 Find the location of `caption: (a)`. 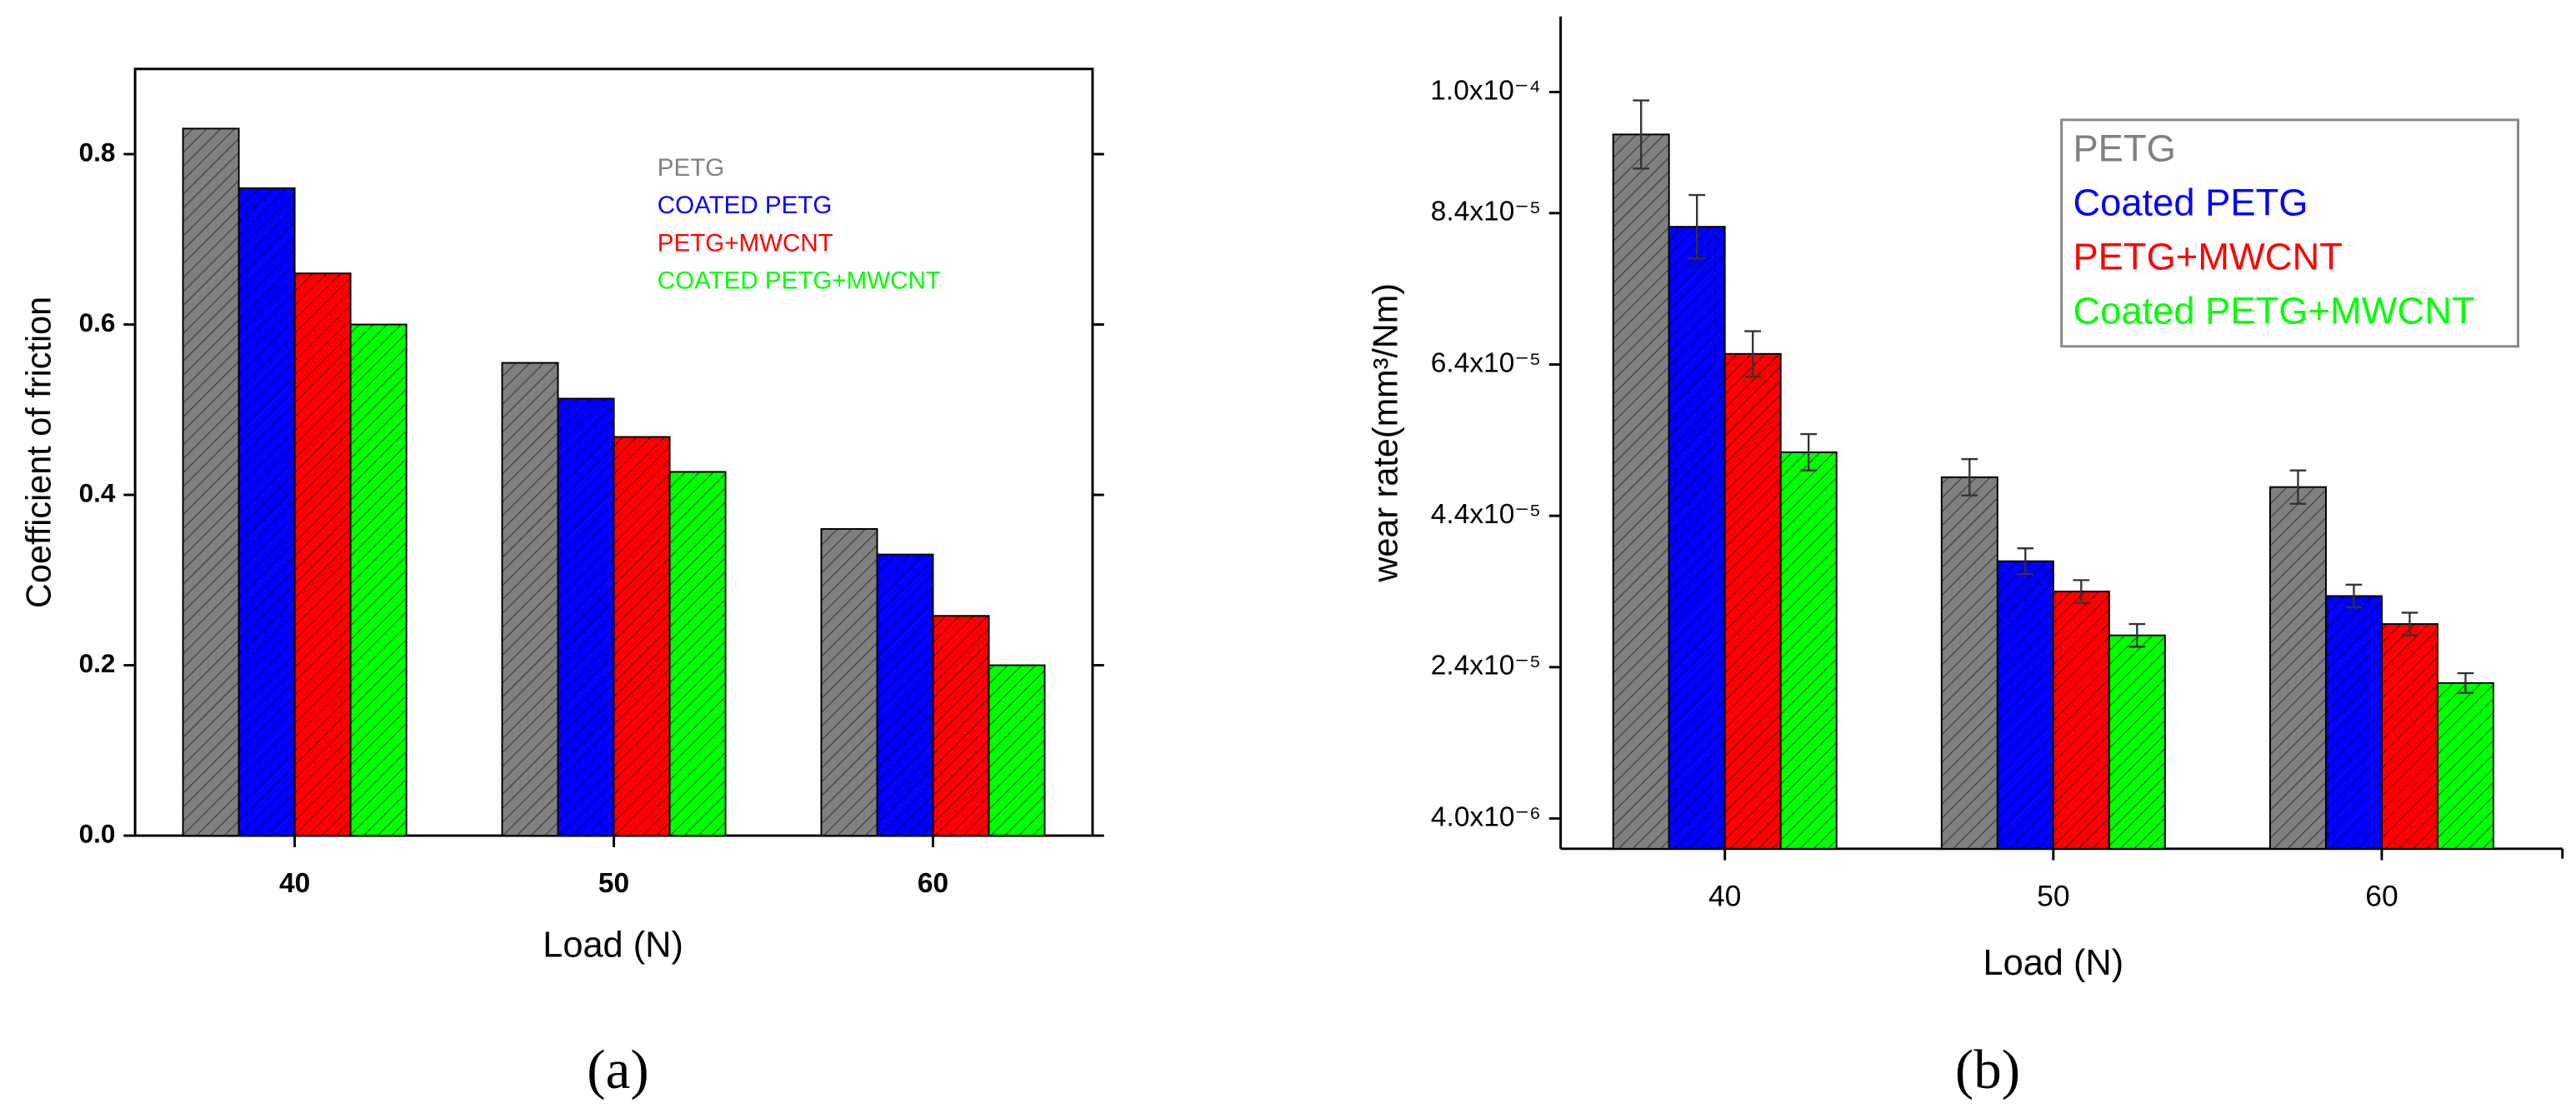

caption: (a) is located at coordinates (617, 1070).